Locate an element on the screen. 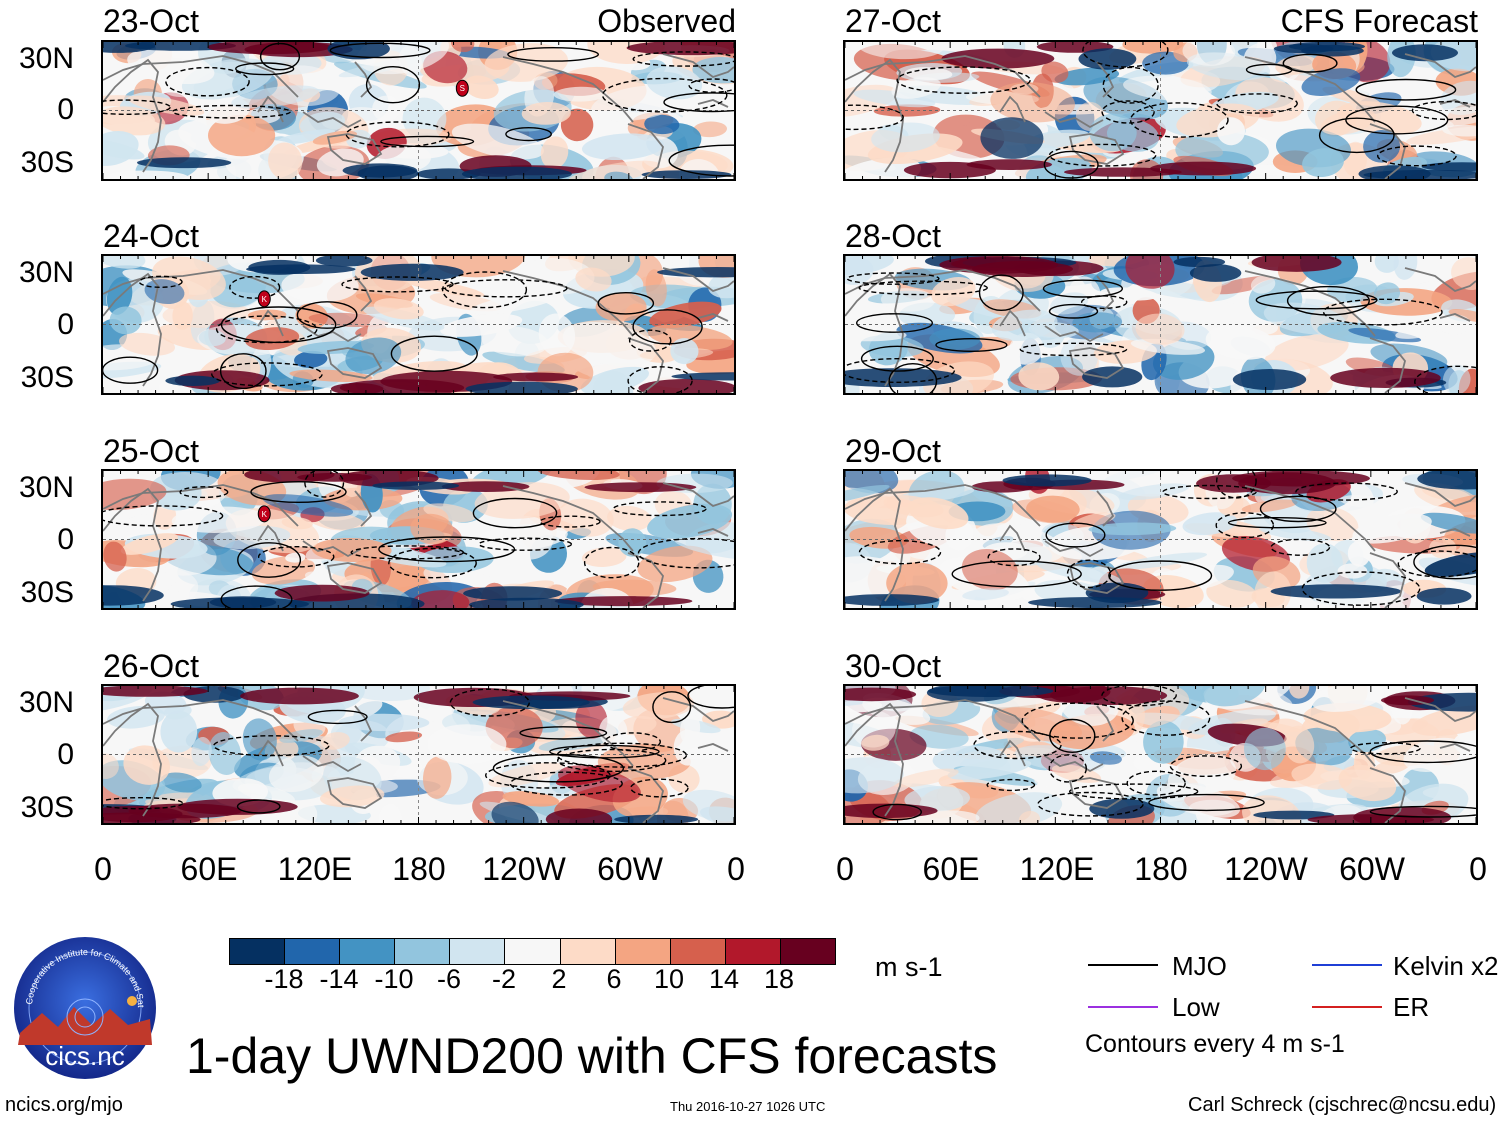 The image size is (1510, 1121). colorbar-tick-label: 18 is located at coordinates (779, 979).